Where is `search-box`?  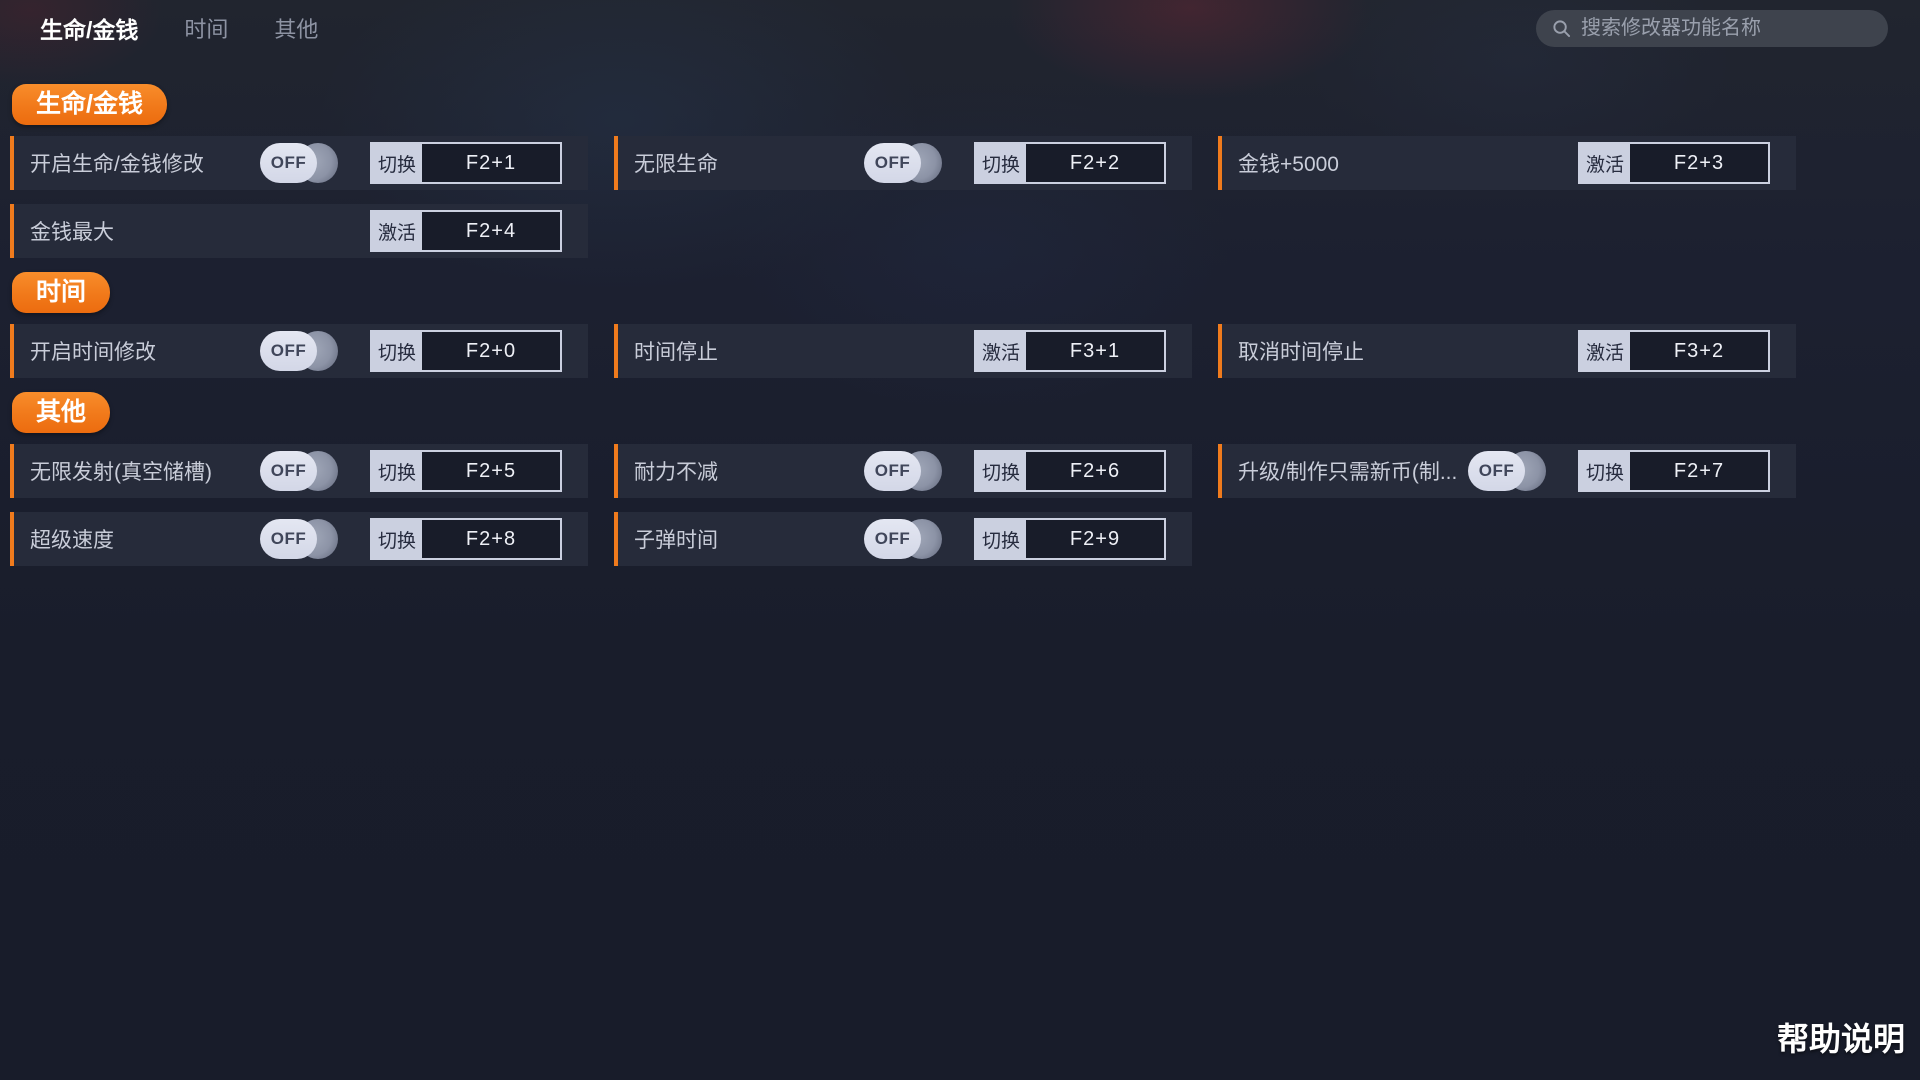 search-box is located at coordinates (1712, 28).